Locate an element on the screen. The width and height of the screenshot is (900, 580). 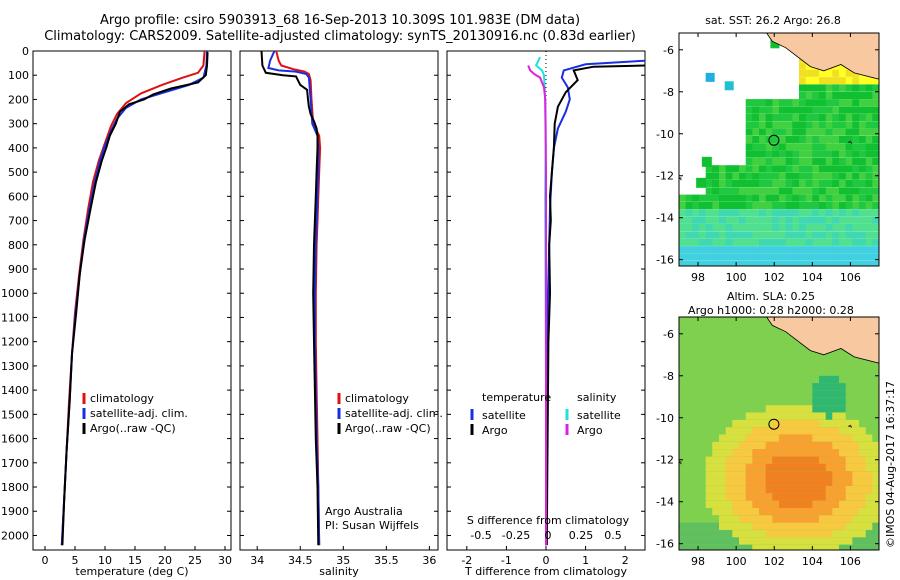
map-title: Altim. SLA: 0.25 is located at coordinates (771, 296).